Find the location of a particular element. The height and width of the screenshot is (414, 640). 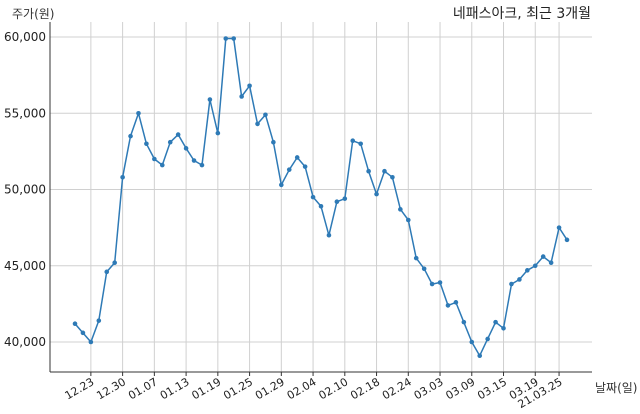

y-tick-label: 50,000 is located at coordinates (25, 190).